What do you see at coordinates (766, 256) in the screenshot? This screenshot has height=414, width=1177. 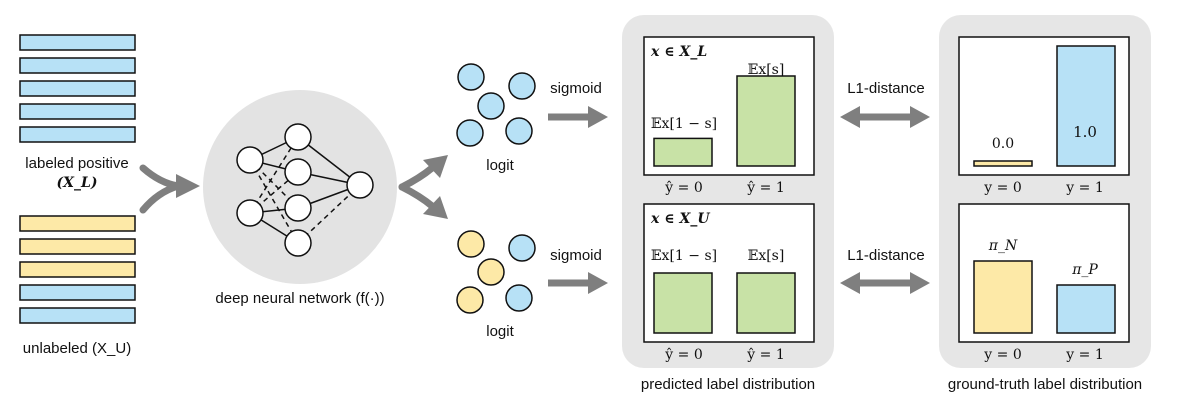 I see `predicted-bottom-right-bar-label: 𝔼x[s]` at bounding box center [766, 256].